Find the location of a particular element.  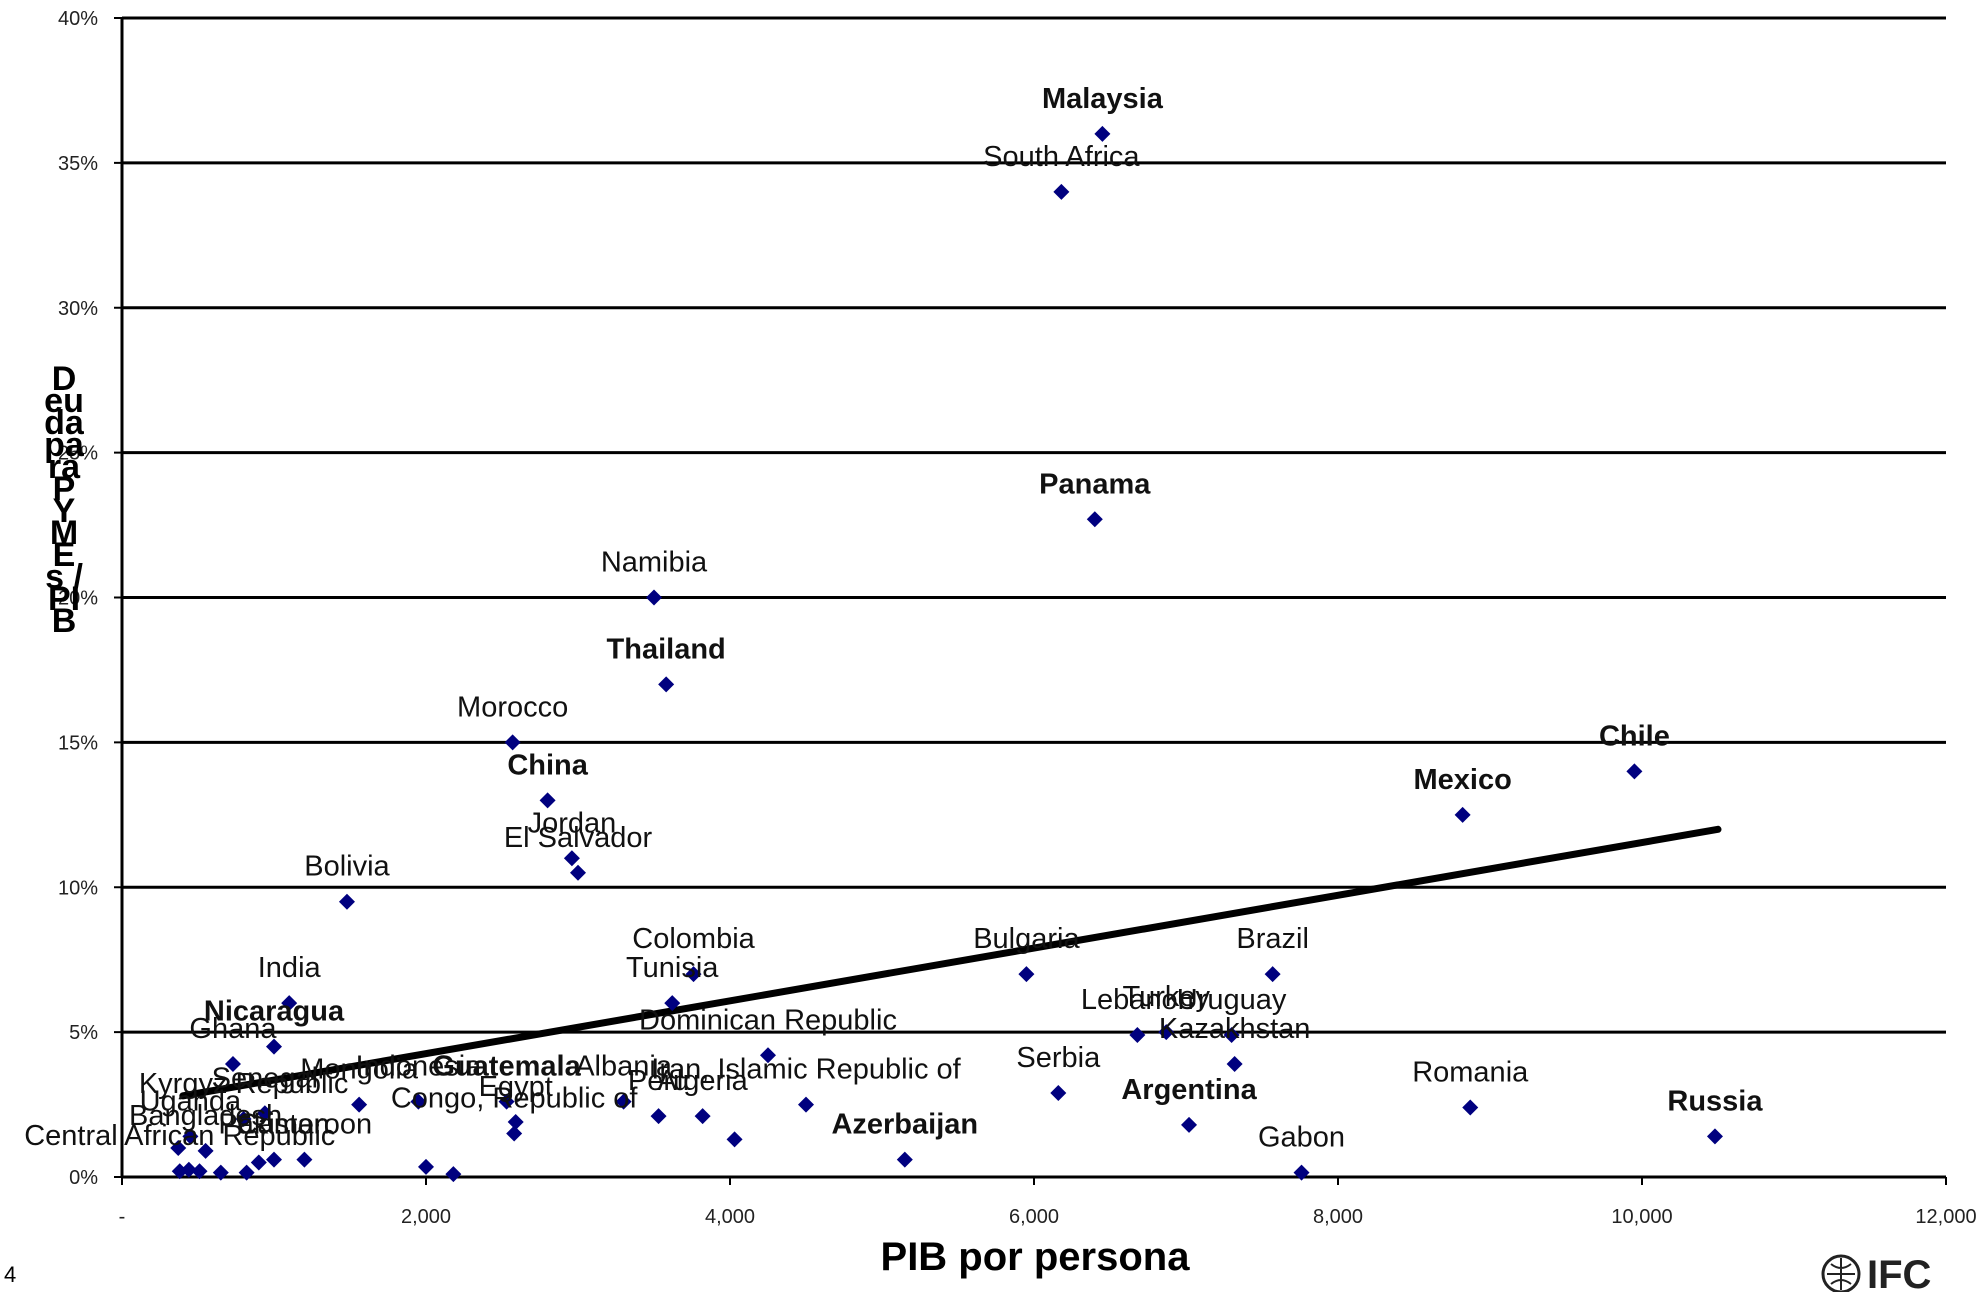

data-label: Congo, Republic of is located at coordinates (515, 1099).